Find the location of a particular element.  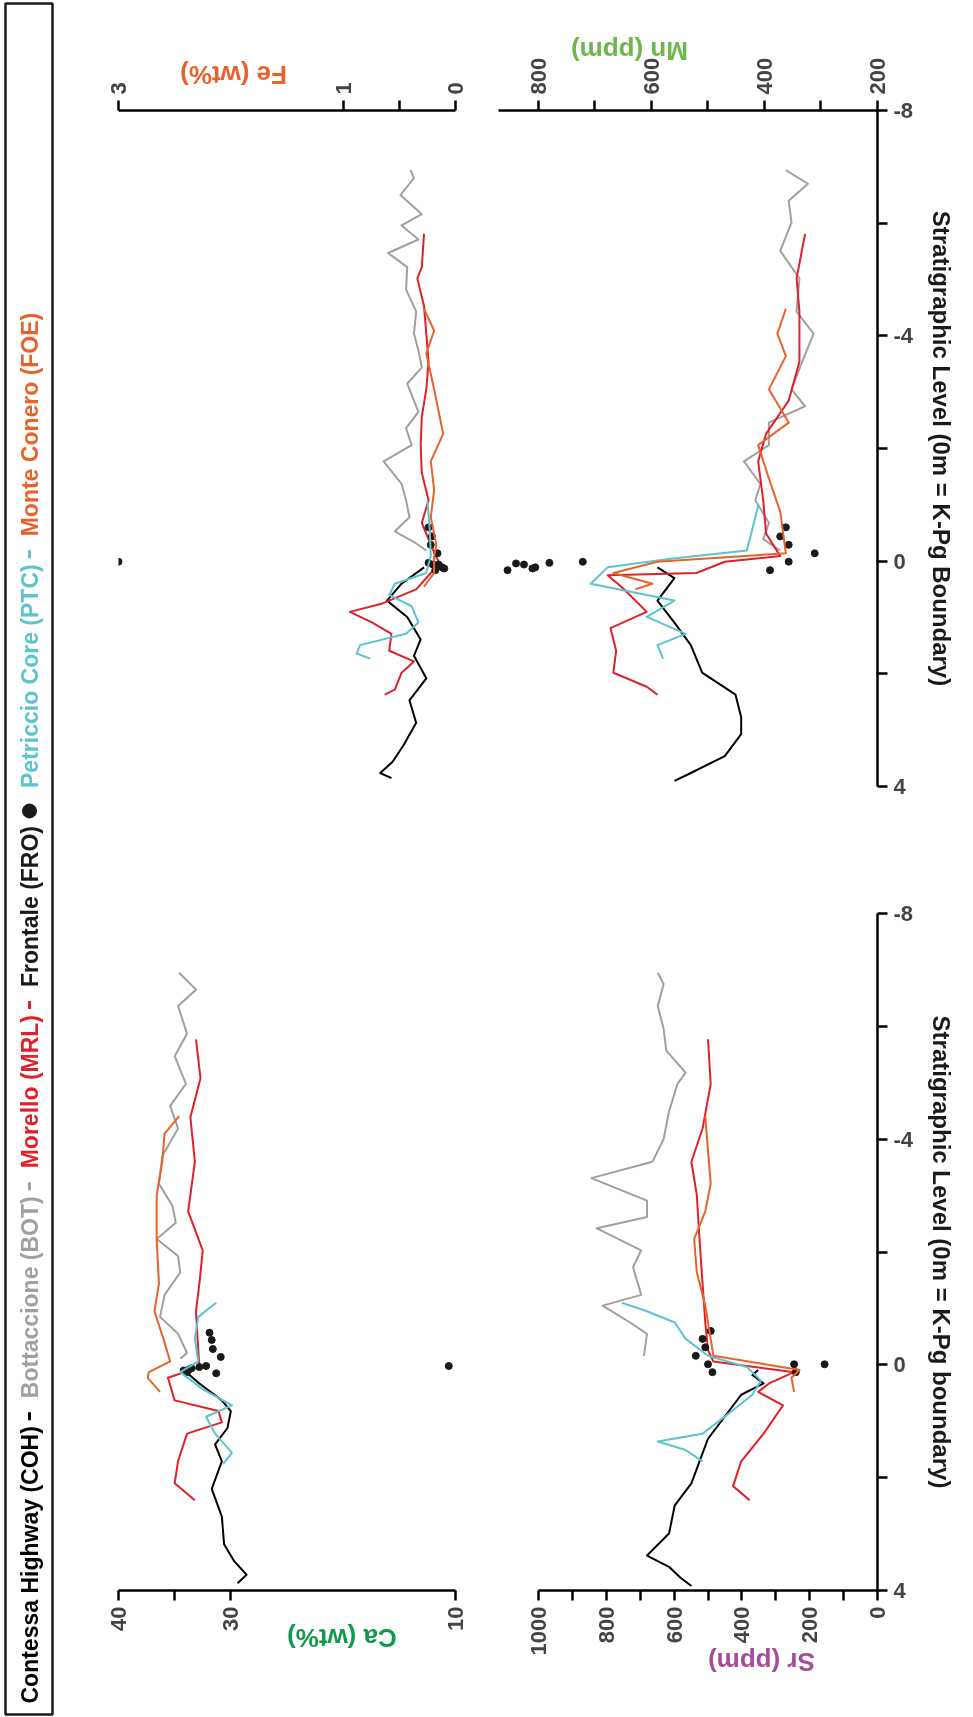

legend-label: Morello (MRL) is located at coordinates (29, 1091).